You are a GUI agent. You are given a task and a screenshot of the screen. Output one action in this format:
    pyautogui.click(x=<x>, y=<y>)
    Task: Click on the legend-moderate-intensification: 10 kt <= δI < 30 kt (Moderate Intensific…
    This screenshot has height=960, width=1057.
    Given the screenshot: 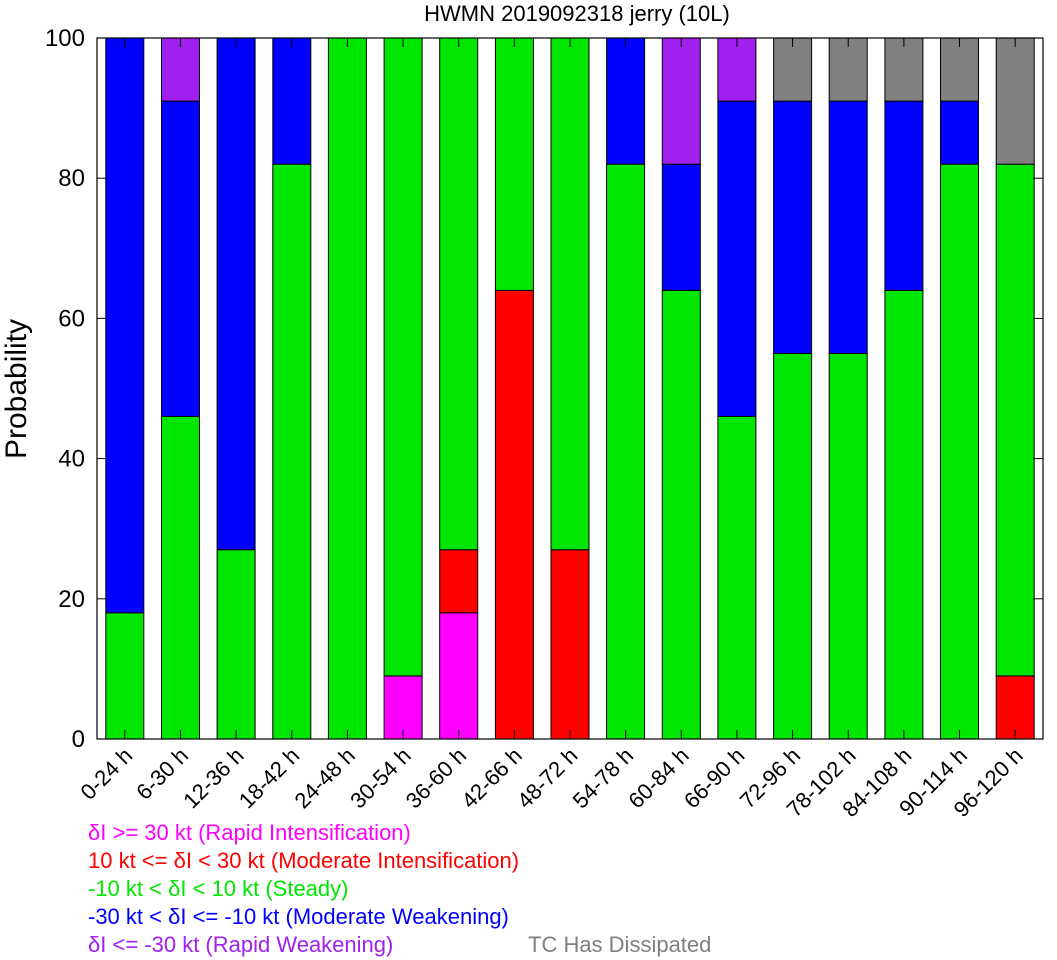 What is the action you would take?
    pyautogui.click(x=303, y=861)
    